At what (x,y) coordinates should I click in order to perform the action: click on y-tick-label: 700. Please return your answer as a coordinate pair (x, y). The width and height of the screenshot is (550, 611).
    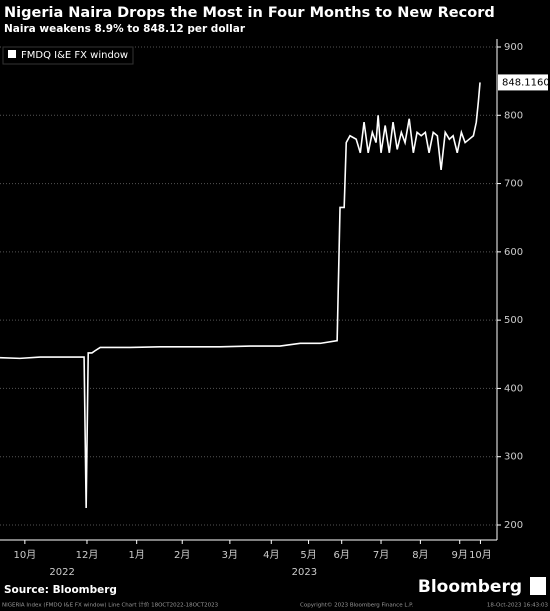
    Looking at the image, I should click on (513, 184).